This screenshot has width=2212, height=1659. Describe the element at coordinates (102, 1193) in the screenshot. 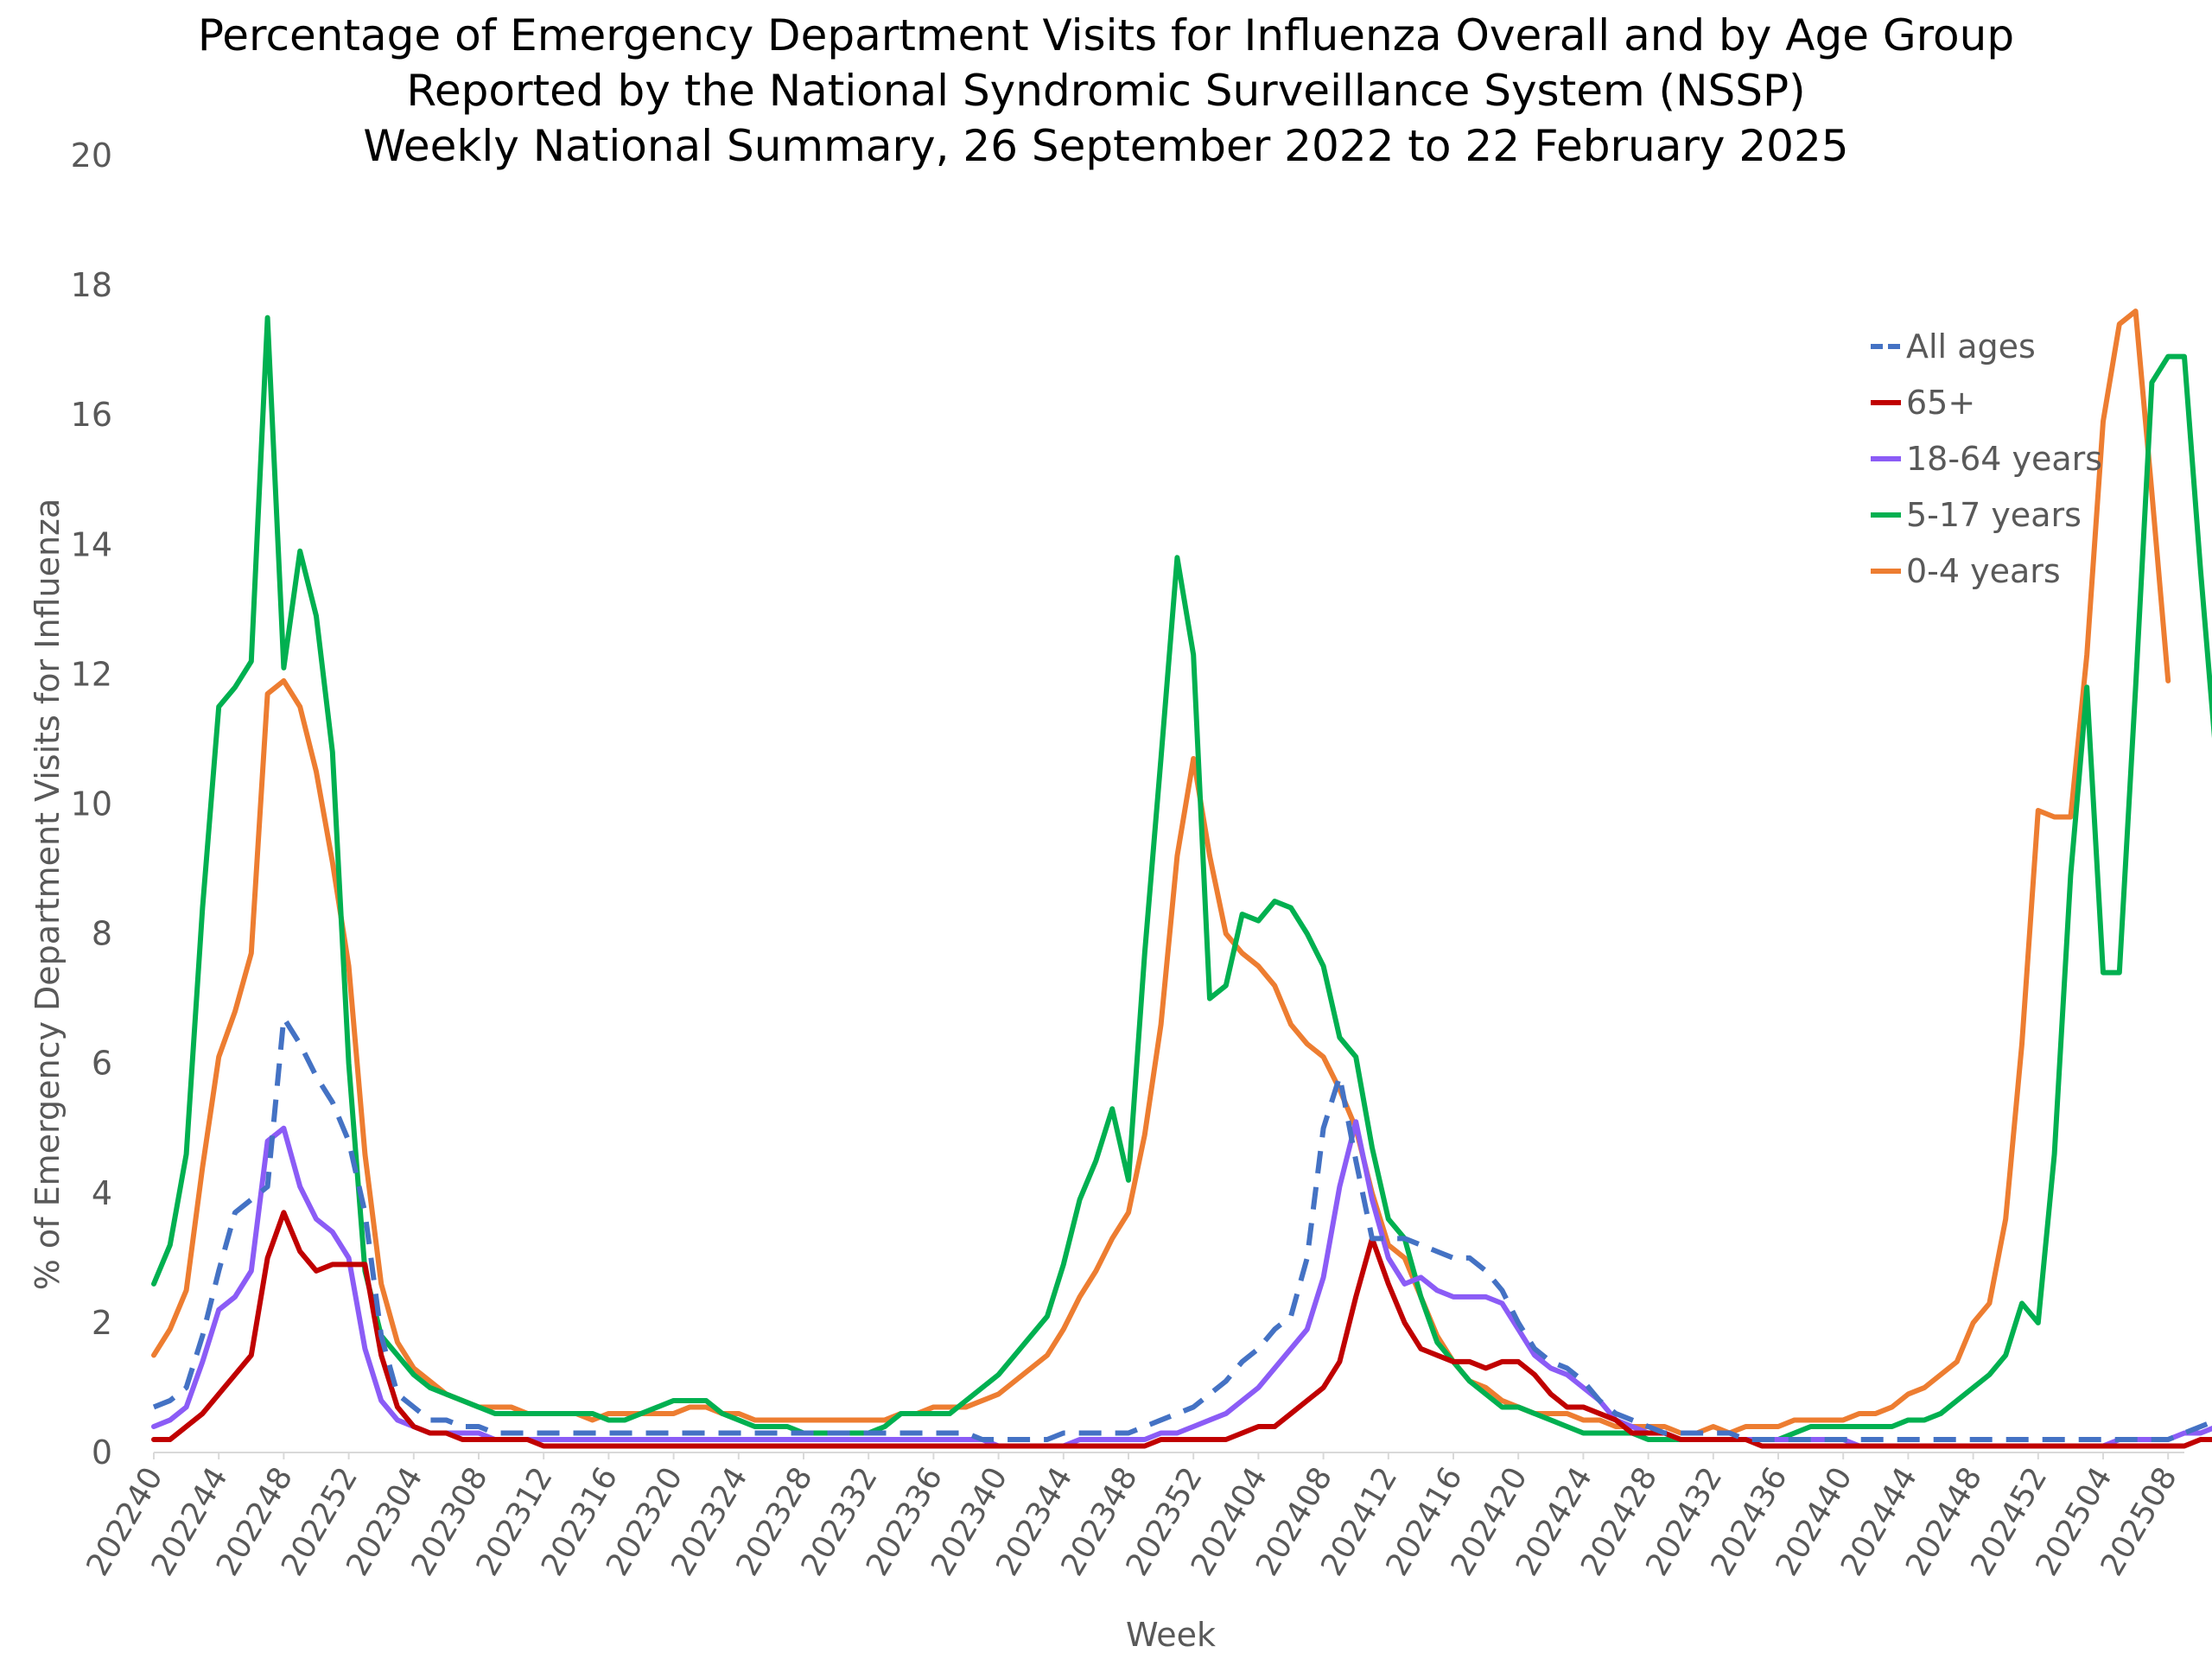

I see `y-tick-label: 4` at that location.